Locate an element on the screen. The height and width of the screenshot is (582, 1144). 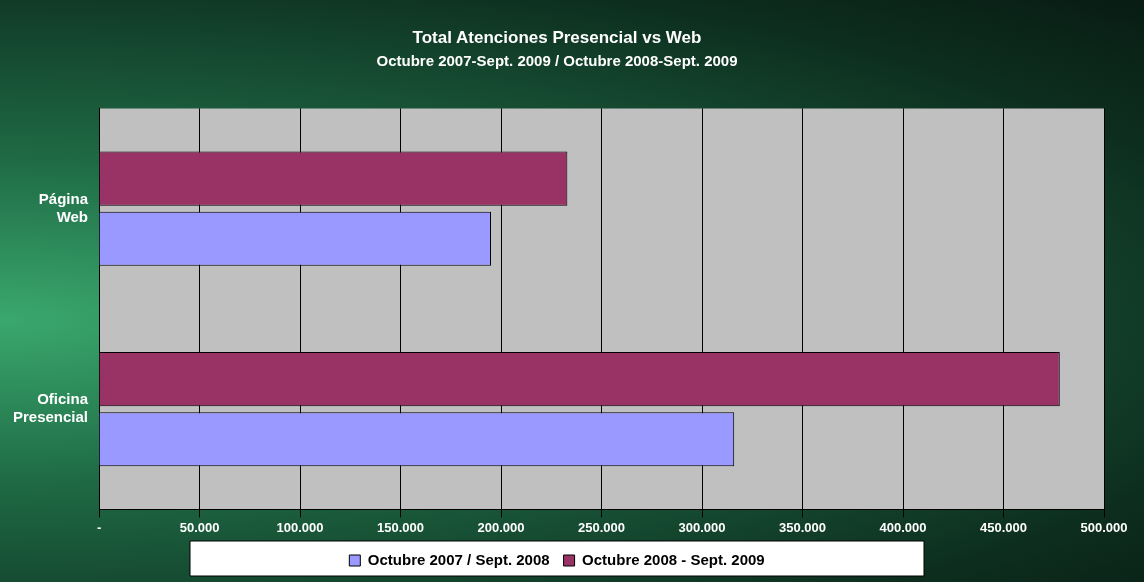
chart-subtitle: Octubre 2007-Sept. 2009 / Octubre 2008-Sept. 2009 is located at coordinates (557, 60).